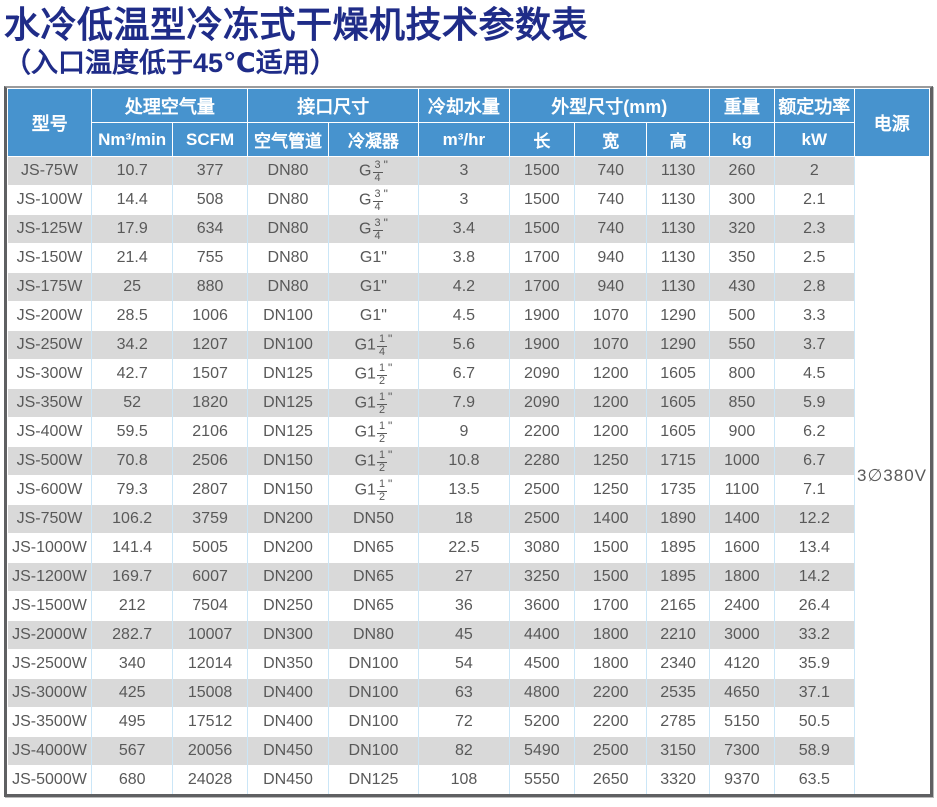 The height and width of the screenshot is (807, 937). What do you see at coordinates (741, 490) in the screenshot?
I see `weight-cell: 1100` at bounding box center [741, 490].